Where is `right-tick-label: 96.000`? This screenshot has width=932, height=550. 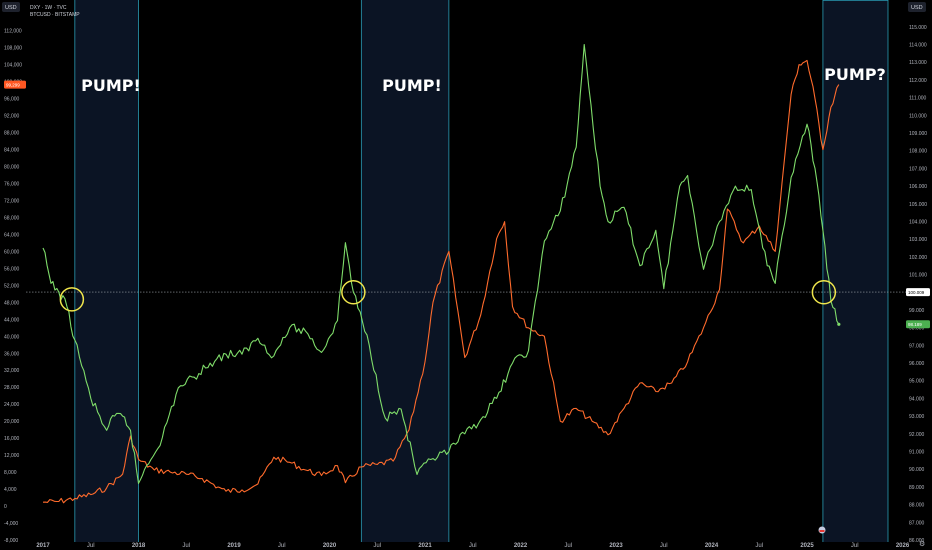 right-tick-label: 96.000 is located at coordinates (917, 364).